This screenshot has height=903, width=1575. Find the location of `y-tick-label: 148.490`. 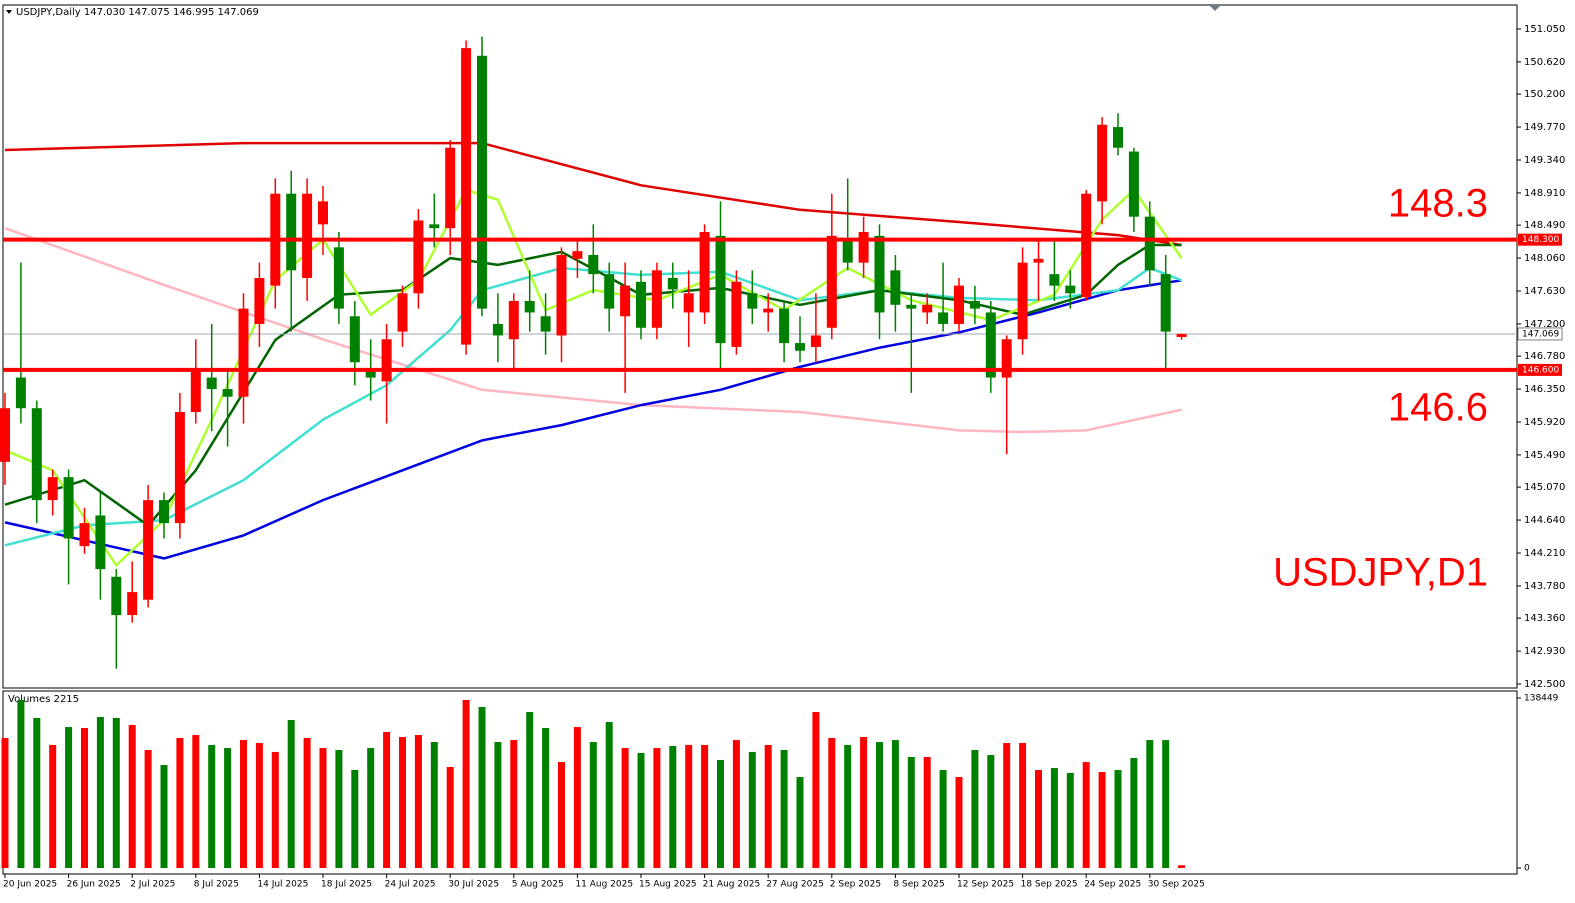

y-tick-label: 148.490 is located at coordinates (1544, 225).